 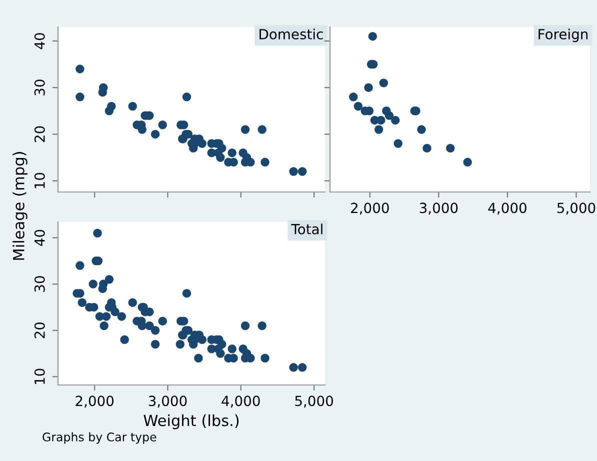 I want to click on chart-title: Foreign, so click(x=563, y=35).